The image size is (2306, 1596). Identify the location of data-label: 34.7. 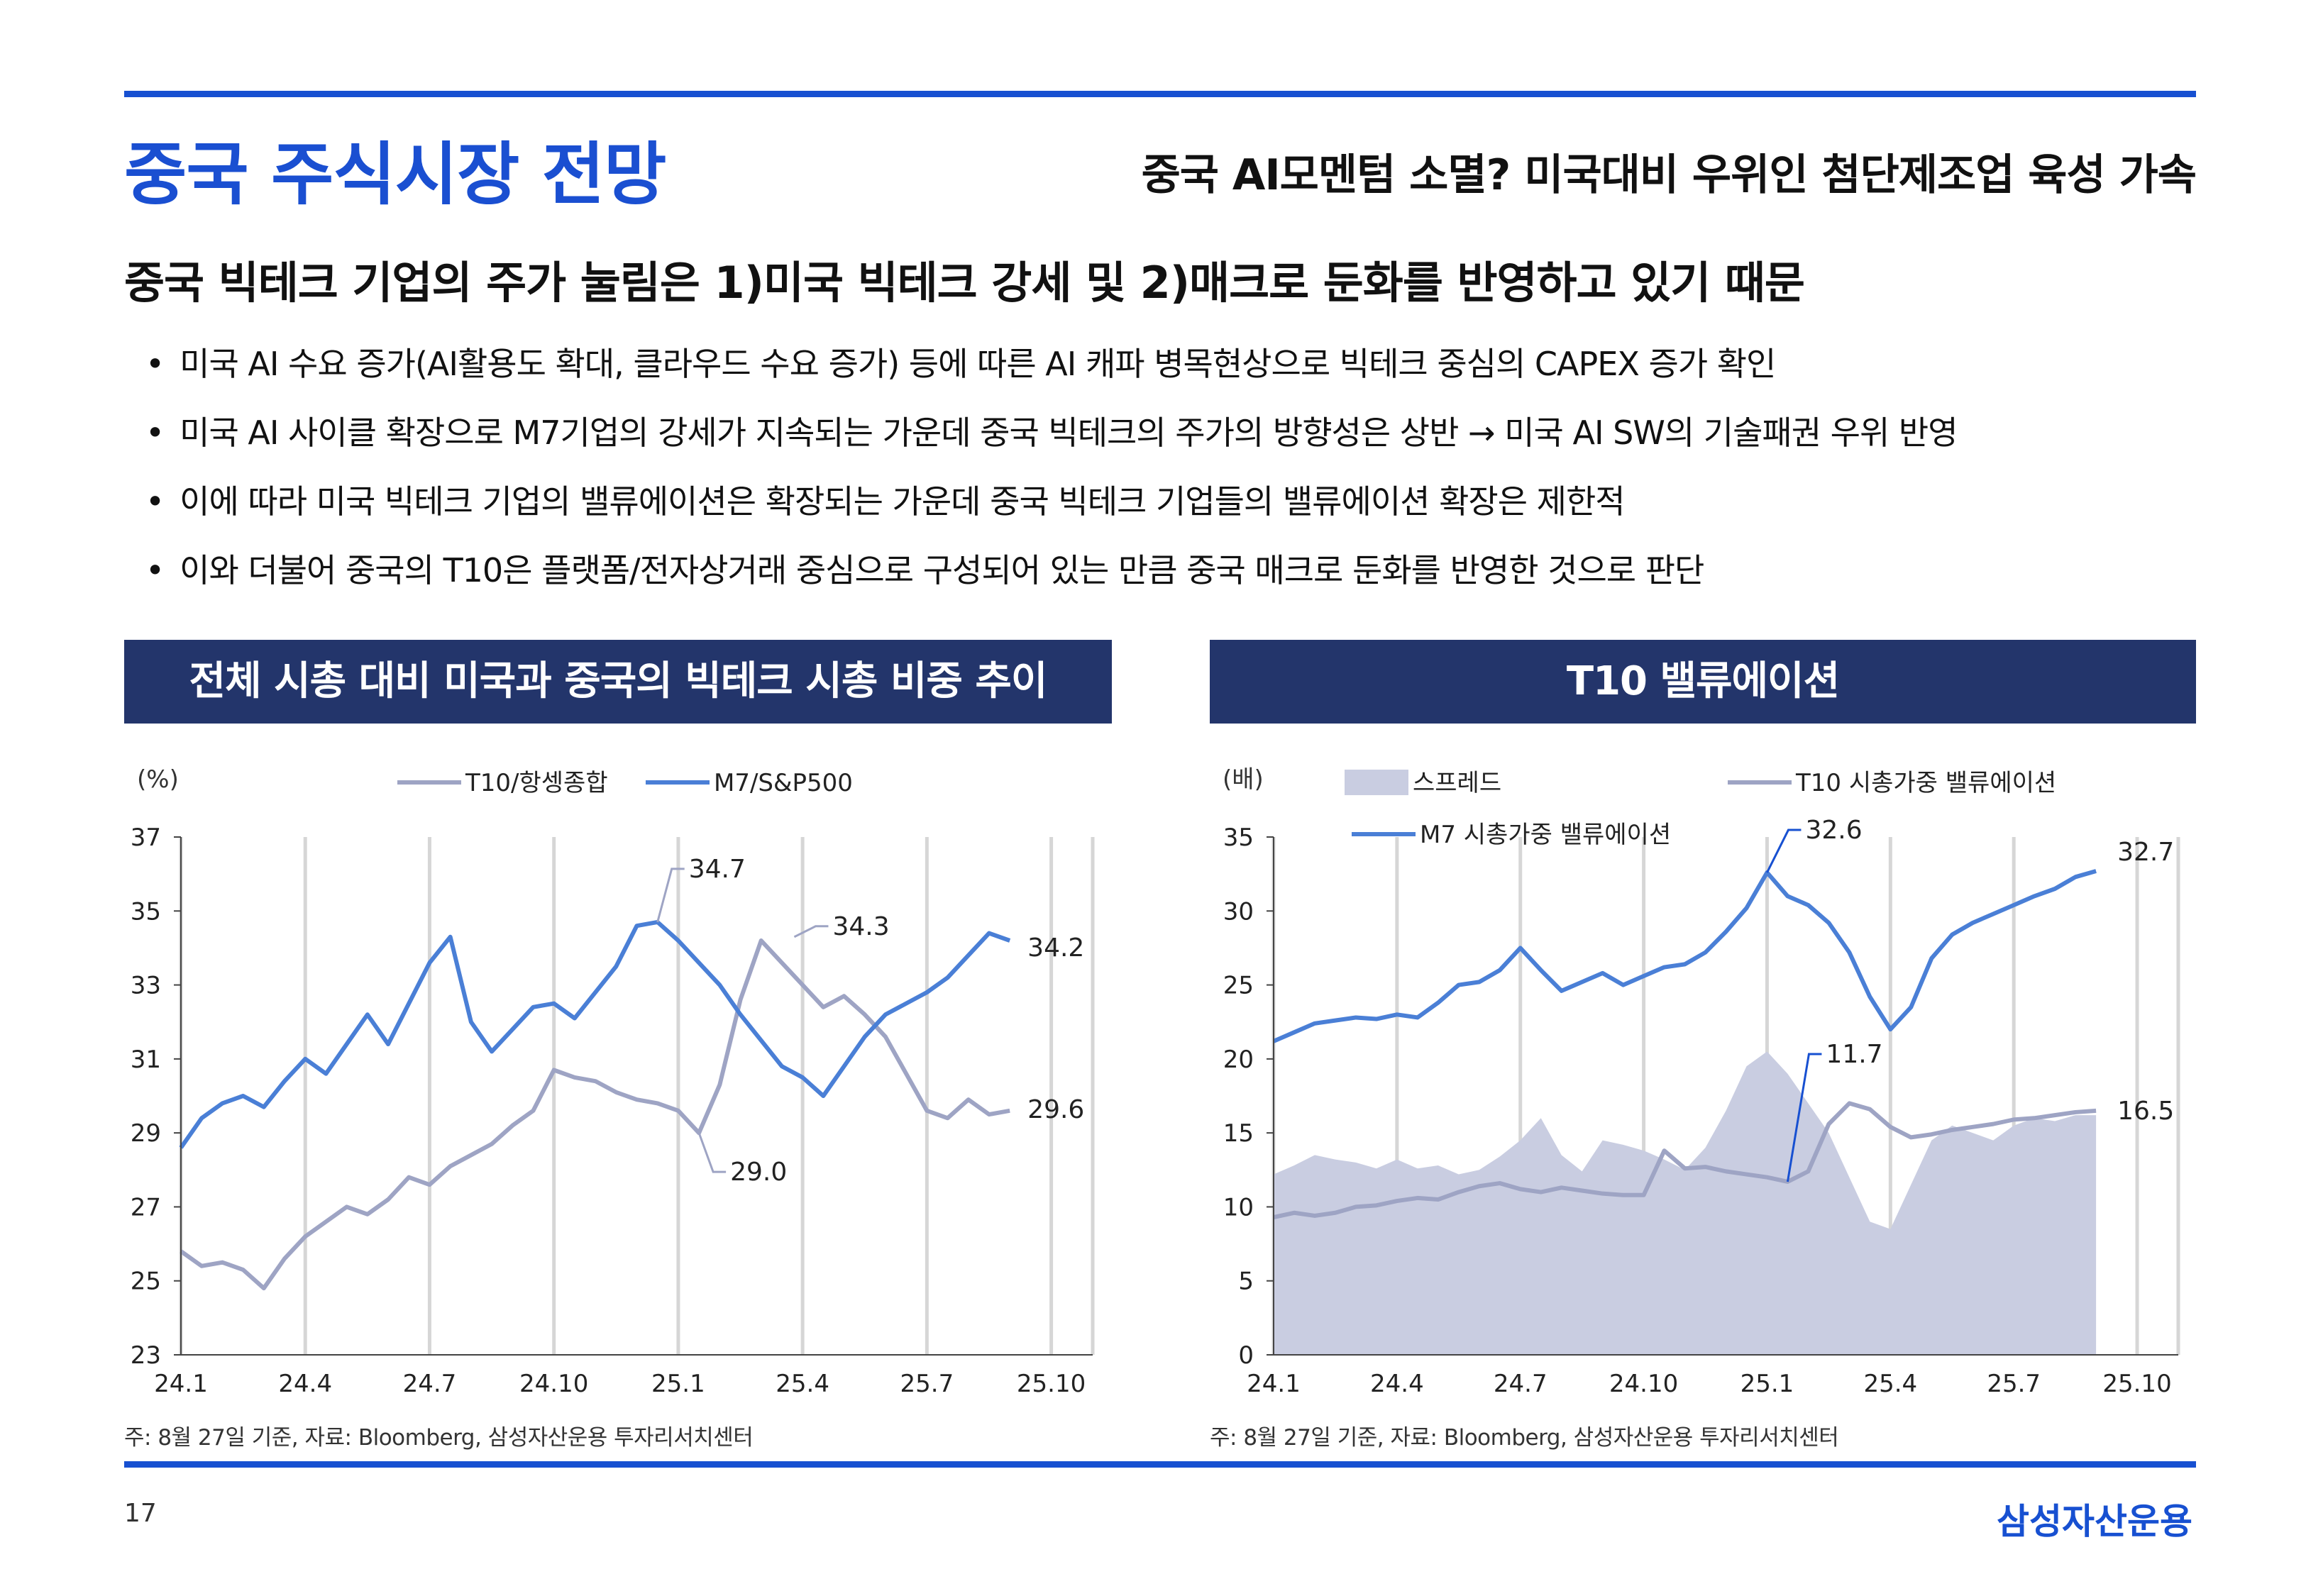
(717, 869).